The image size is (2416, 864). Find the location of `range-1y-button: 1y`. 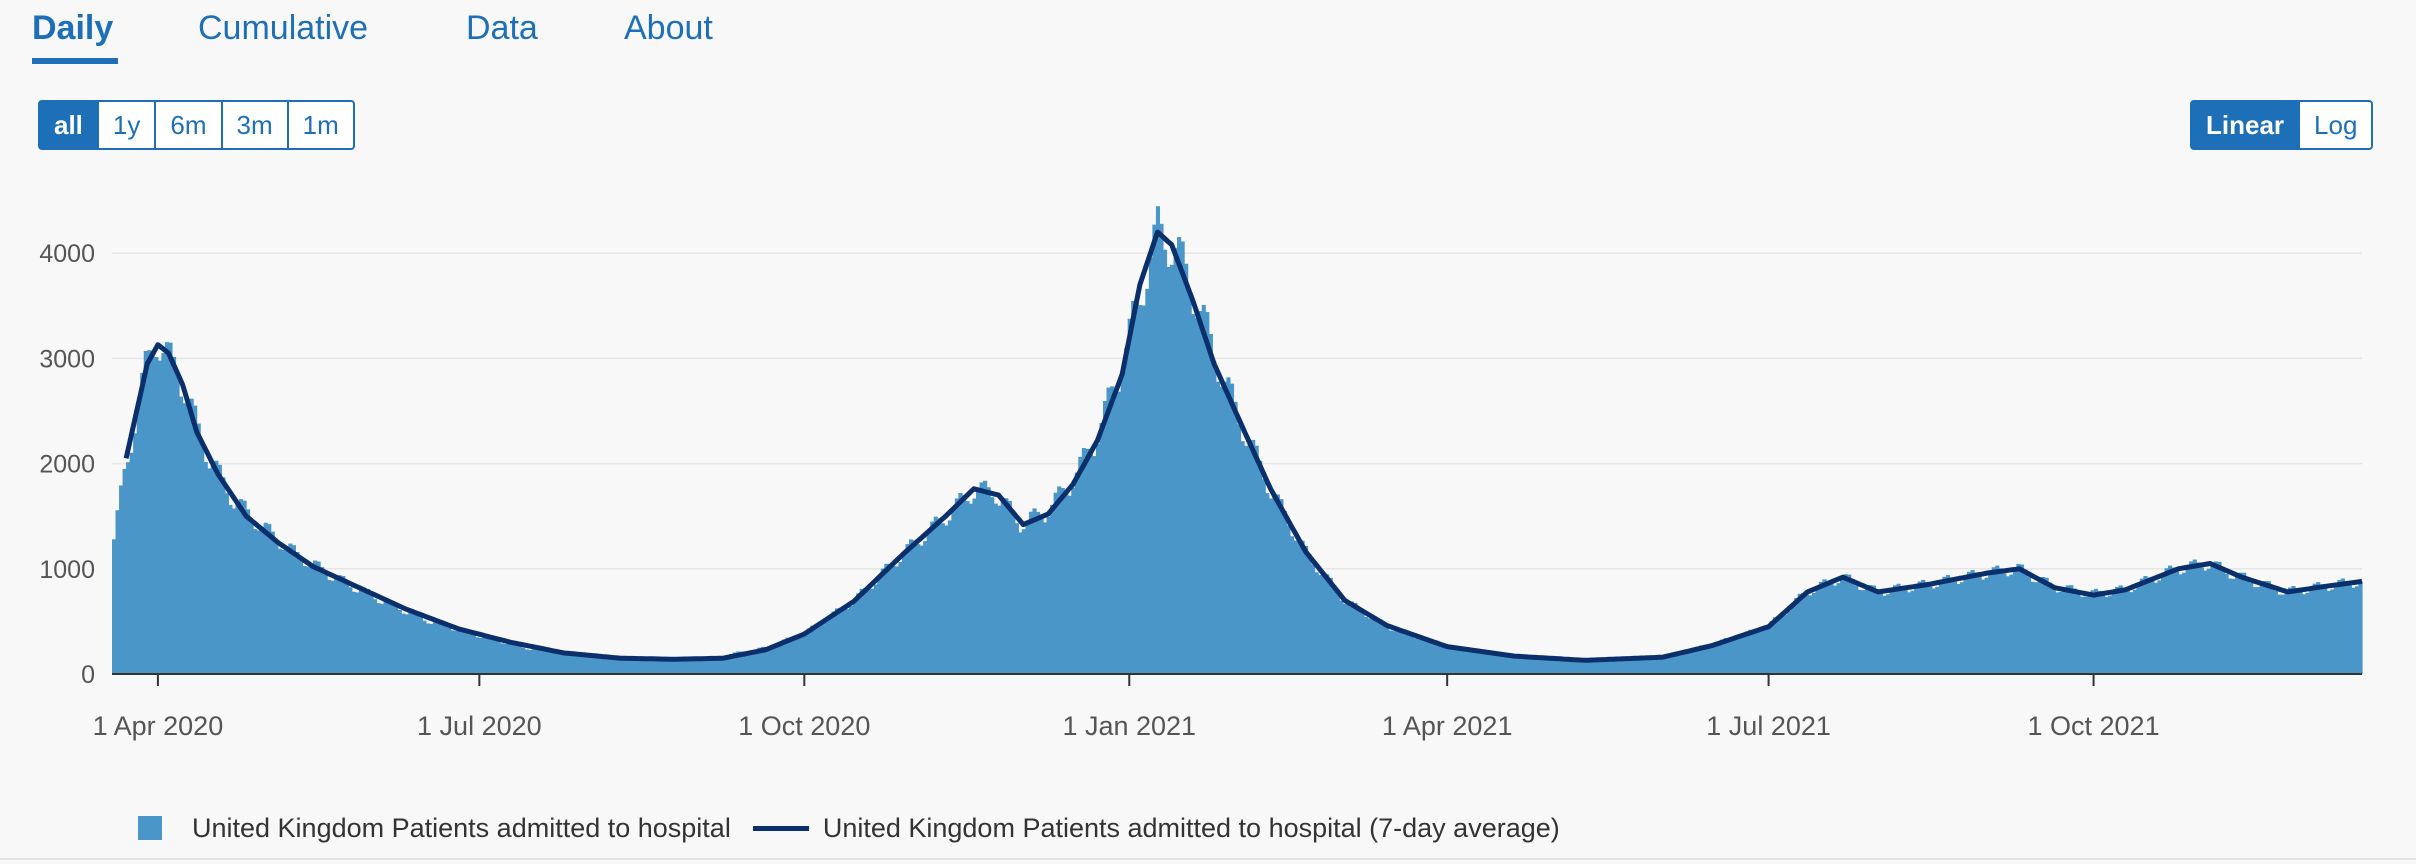

range-1y-button: 1y is located at coordinates (128, 125).